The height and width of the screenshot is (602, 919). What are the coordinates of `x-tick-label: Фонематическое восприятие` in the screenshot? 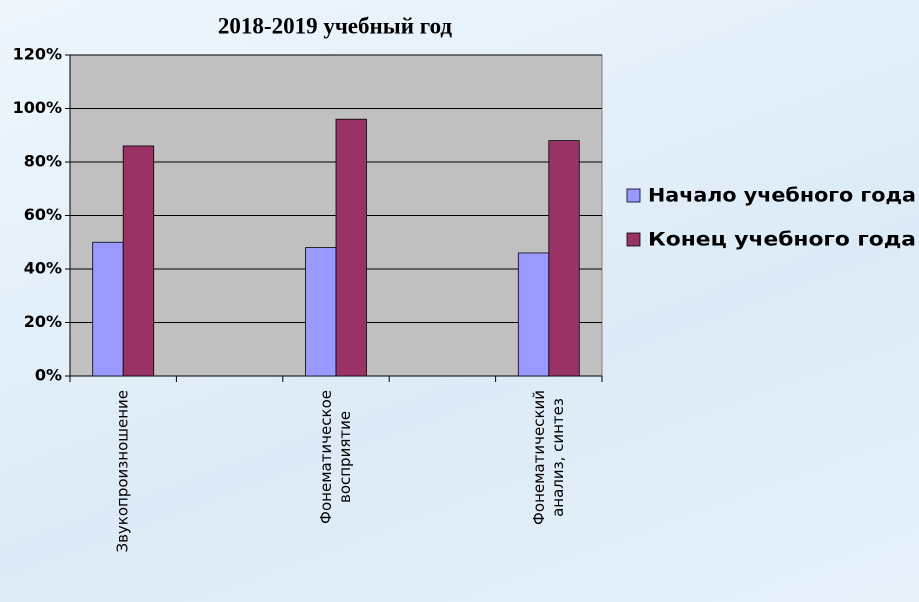 It's located at (335, 457).